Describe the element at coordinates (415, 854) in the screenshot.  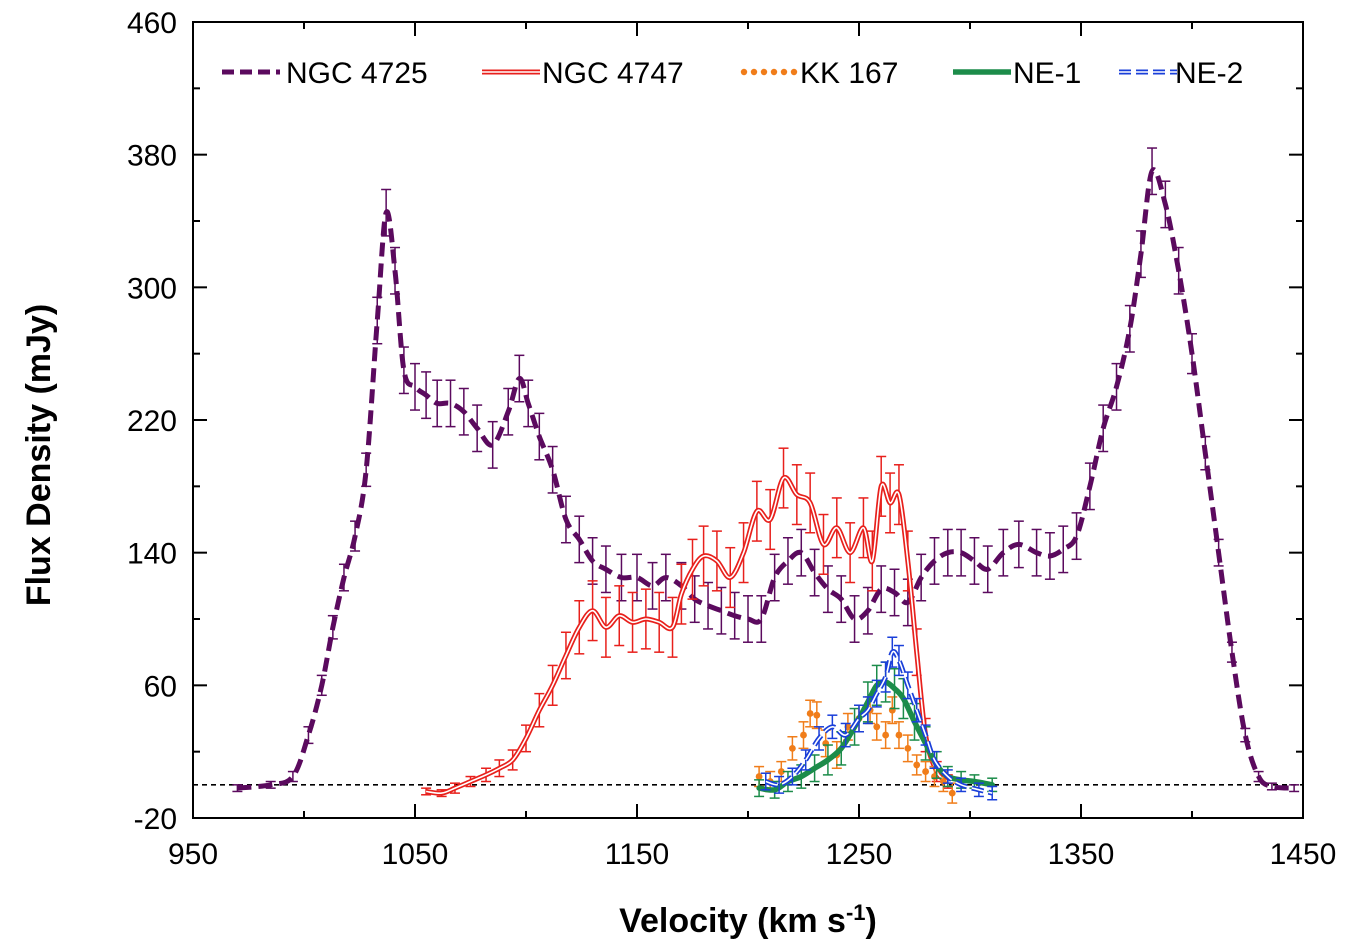
I see `x-tick-label: 1050` at that location.